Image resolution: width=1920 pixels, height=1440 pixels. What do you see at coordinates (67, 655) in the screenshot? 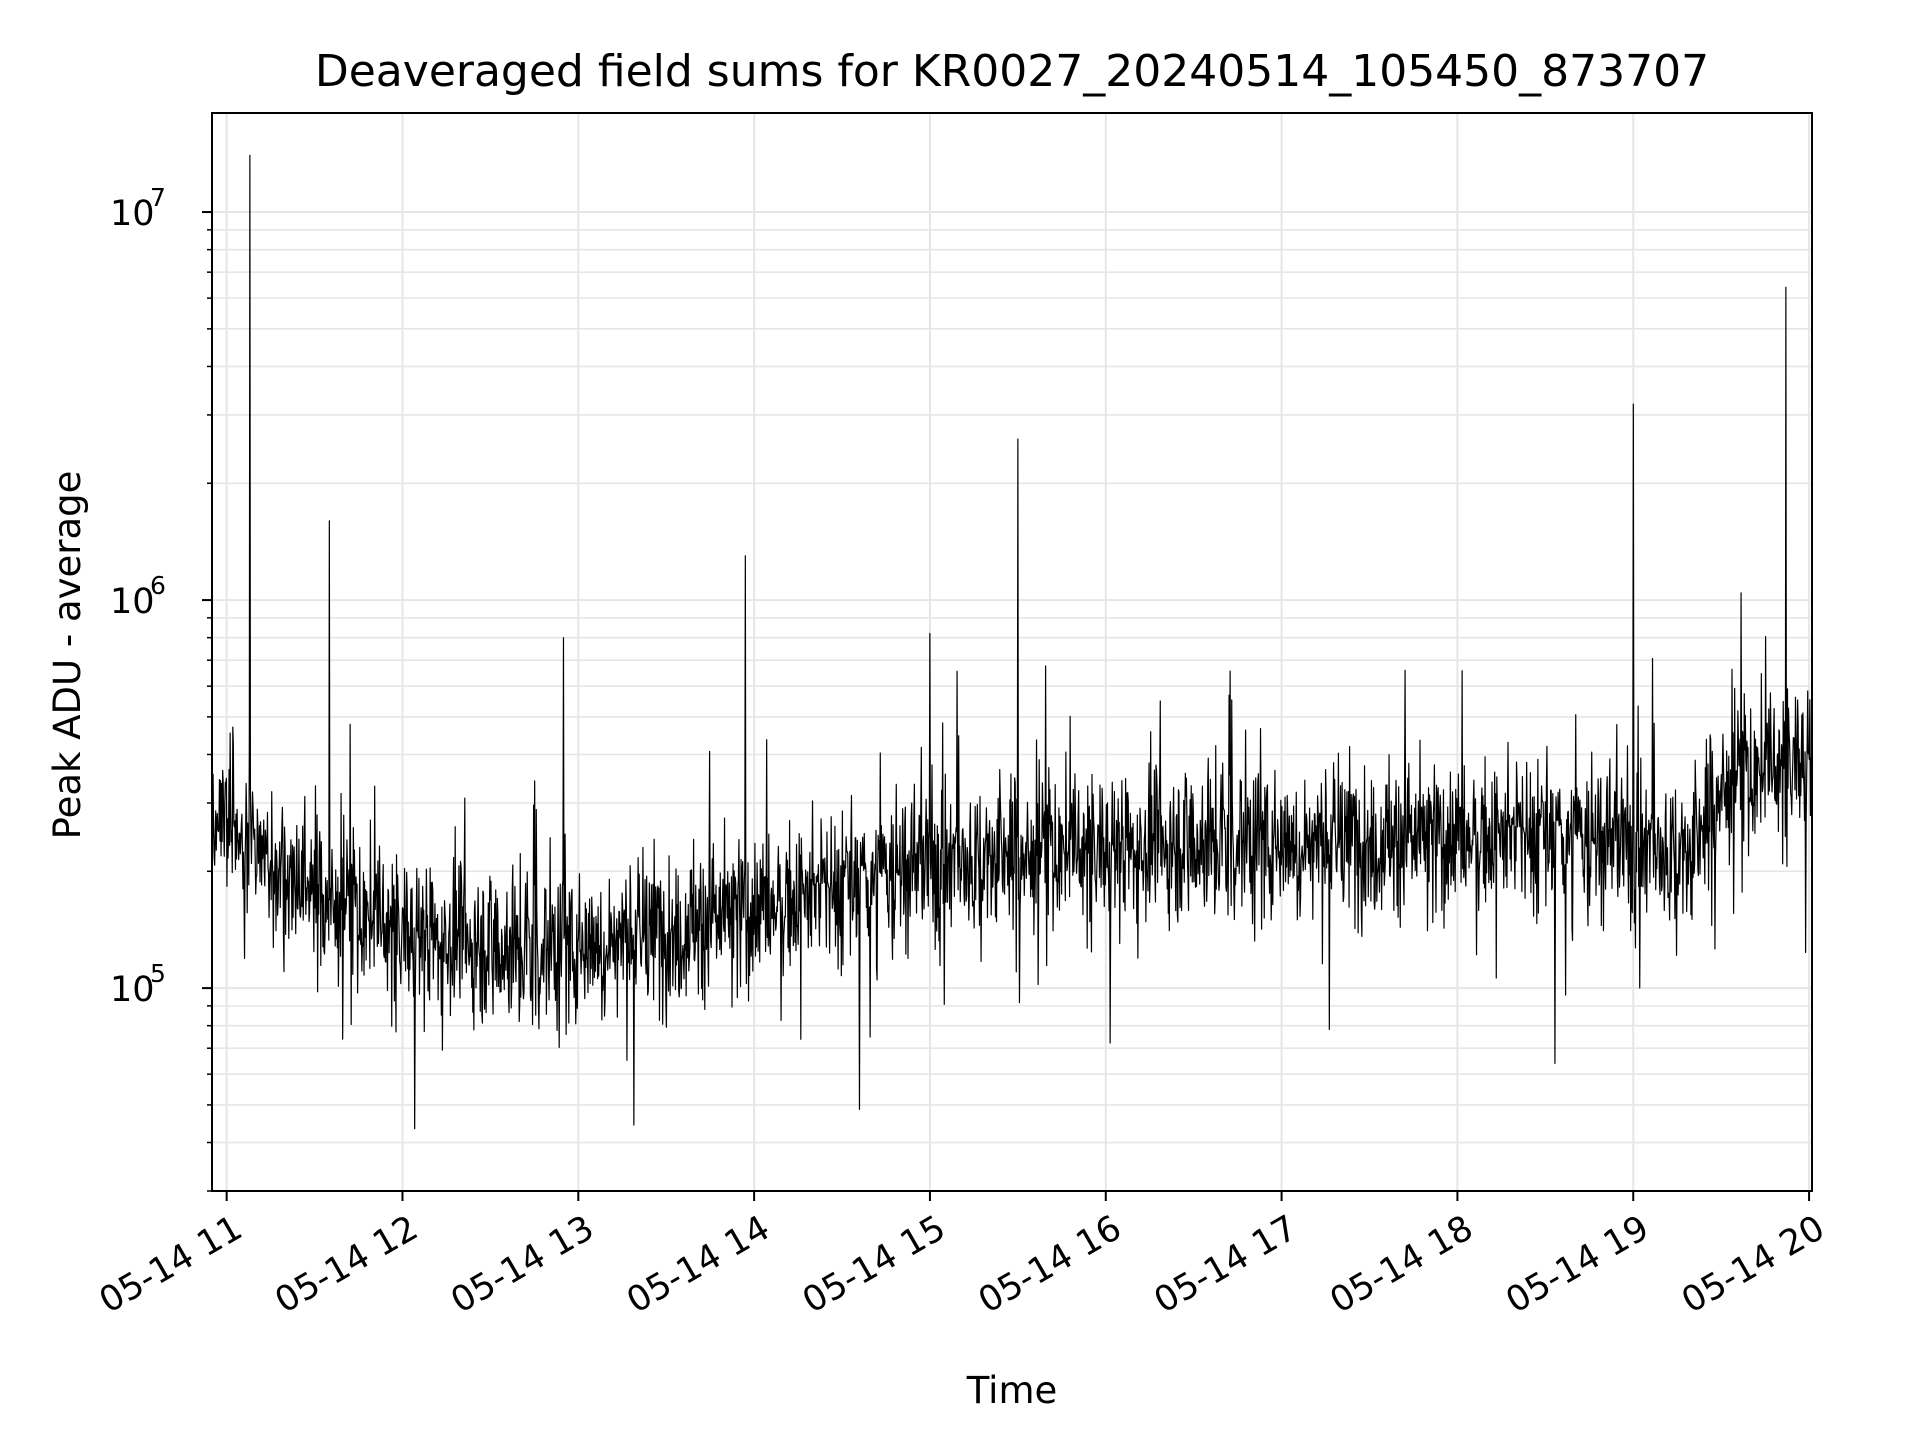
I see `y-axis-label: Peak ADU - average` at bounding box center [67, 655].